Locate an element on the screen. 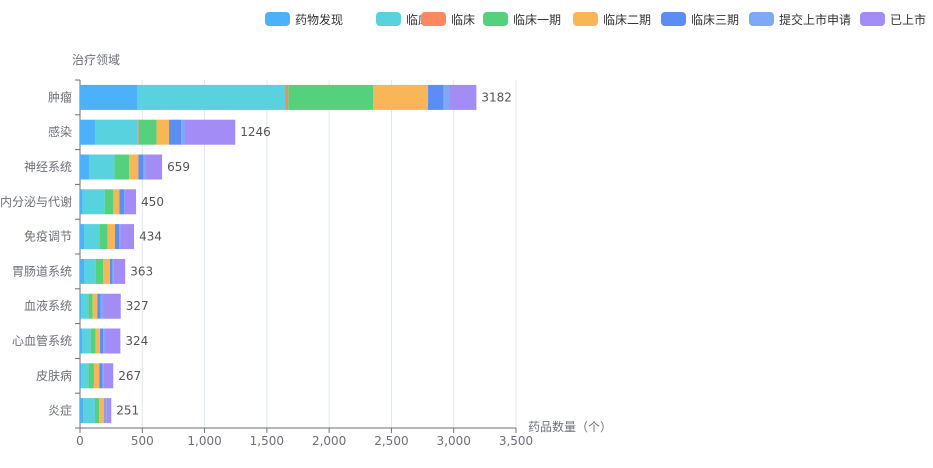 The image size is (933, 468). legend-label: 临床 is located at coordinates (463, 20).